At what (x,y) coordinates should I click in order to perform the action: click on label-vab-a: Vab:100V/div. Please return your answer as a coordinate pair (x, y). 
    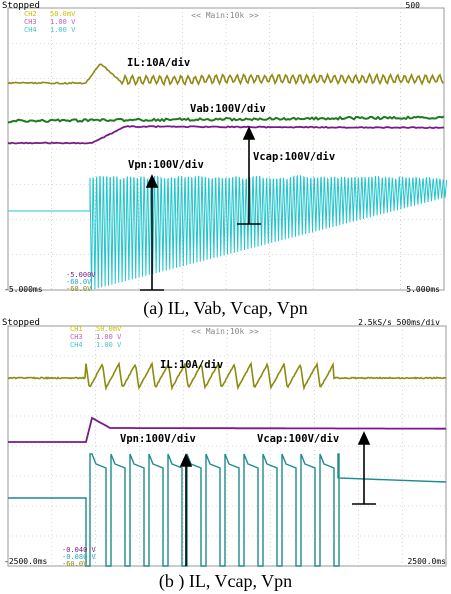
    Looking at the image, I should click on (228, 109).